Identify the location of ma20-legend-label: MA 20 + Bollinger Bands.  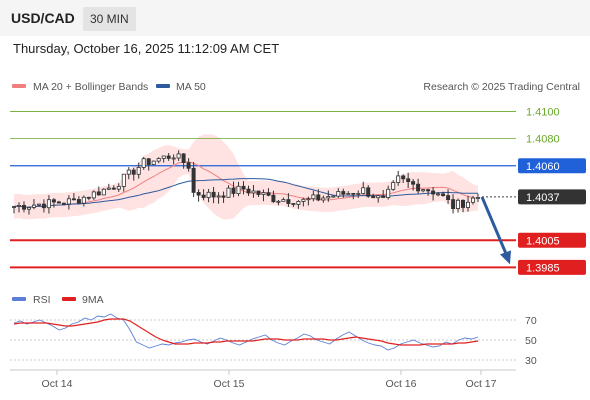
(90, 87).